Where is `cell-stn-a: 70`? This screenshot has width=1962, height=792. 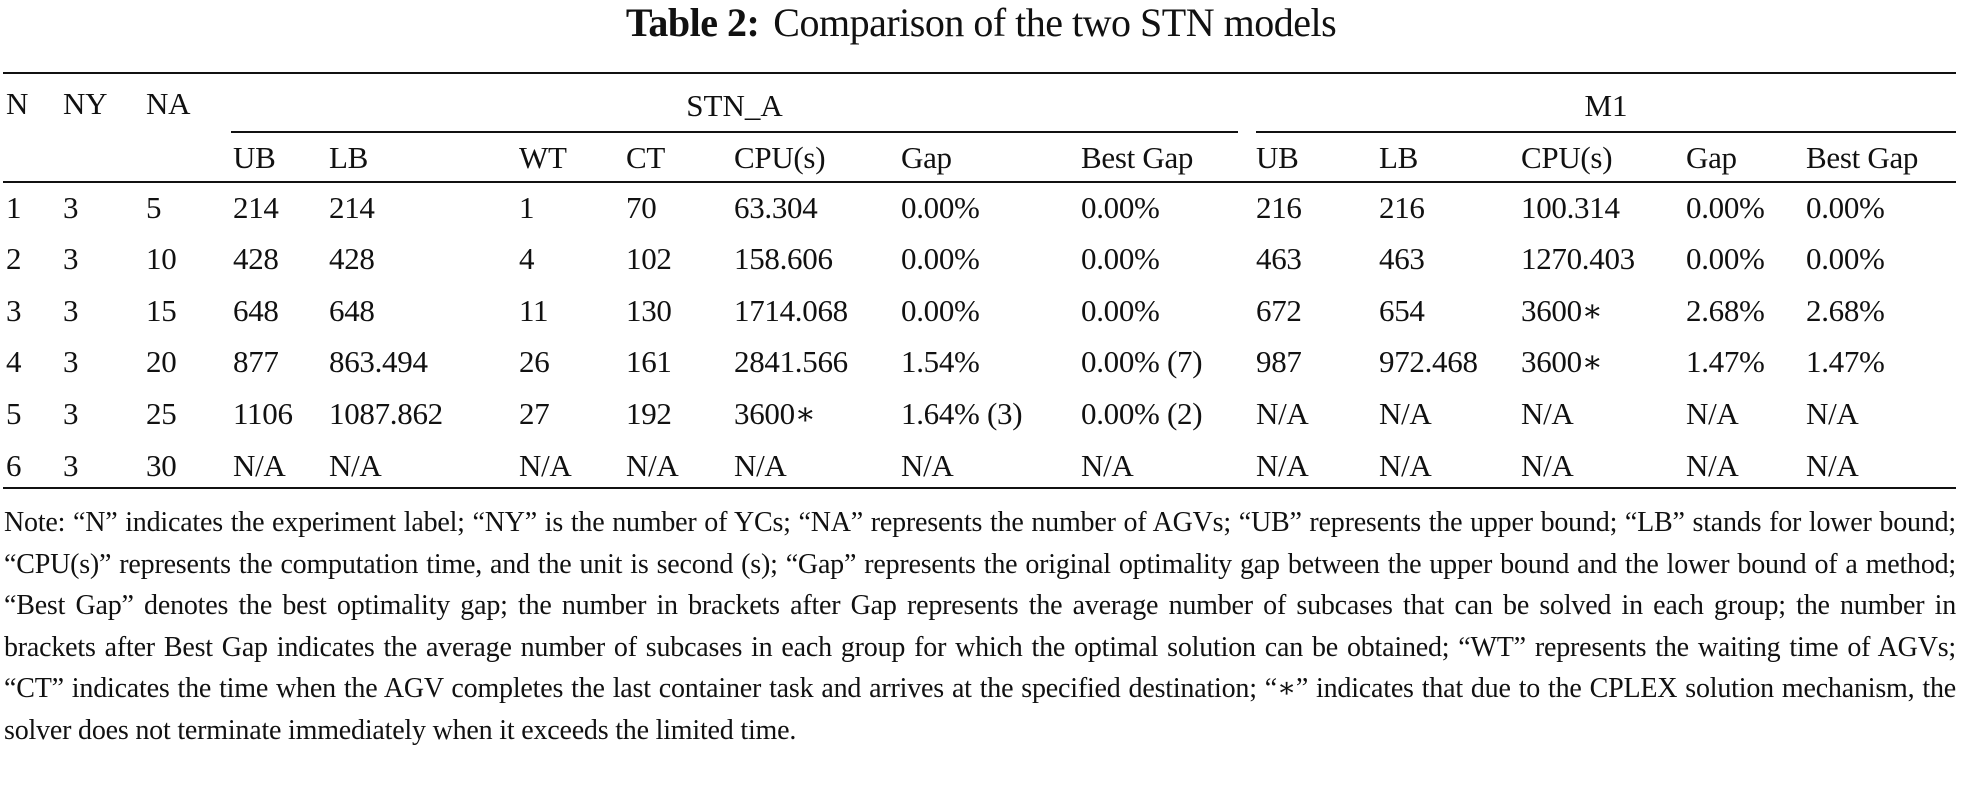
cell-stn-a: 70 is located at coordinates (641, 207).